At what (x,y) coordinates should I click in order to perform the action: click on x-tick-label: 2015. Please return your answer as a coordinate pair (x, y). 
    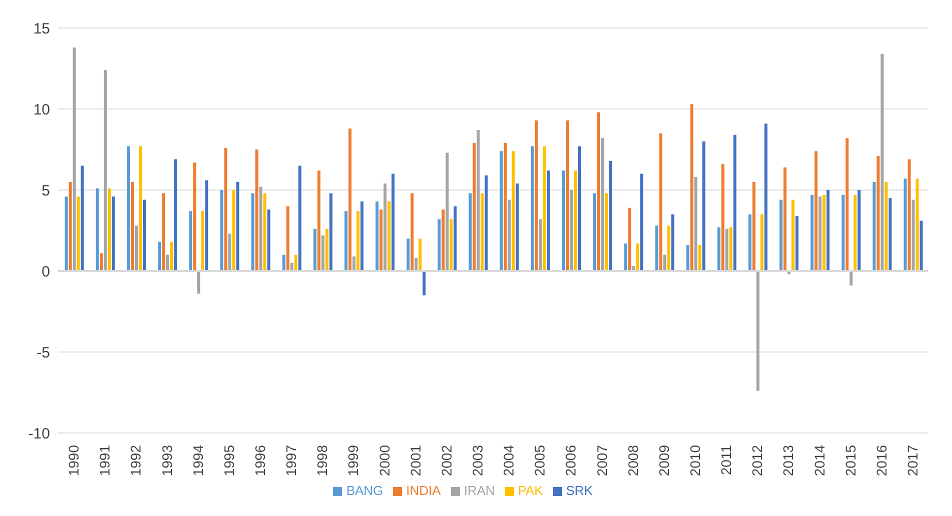
    Looking at the image, I should click on (850, 460).